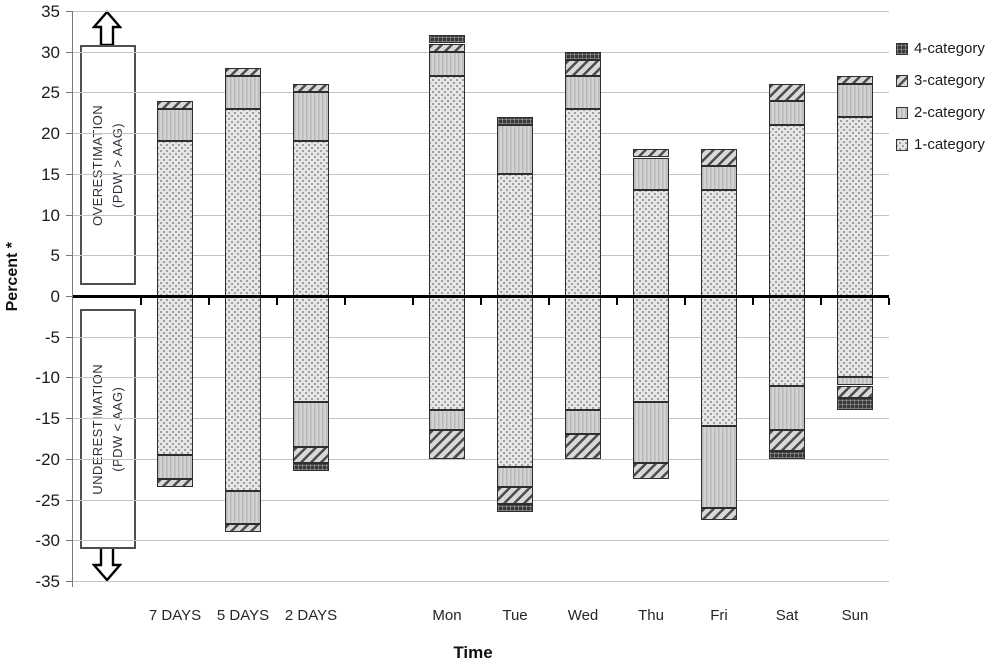  What do you see at coordinates (50, 93) in the screenshot?
I see `y-tick-label: 25` at bounding box center [50, 93].